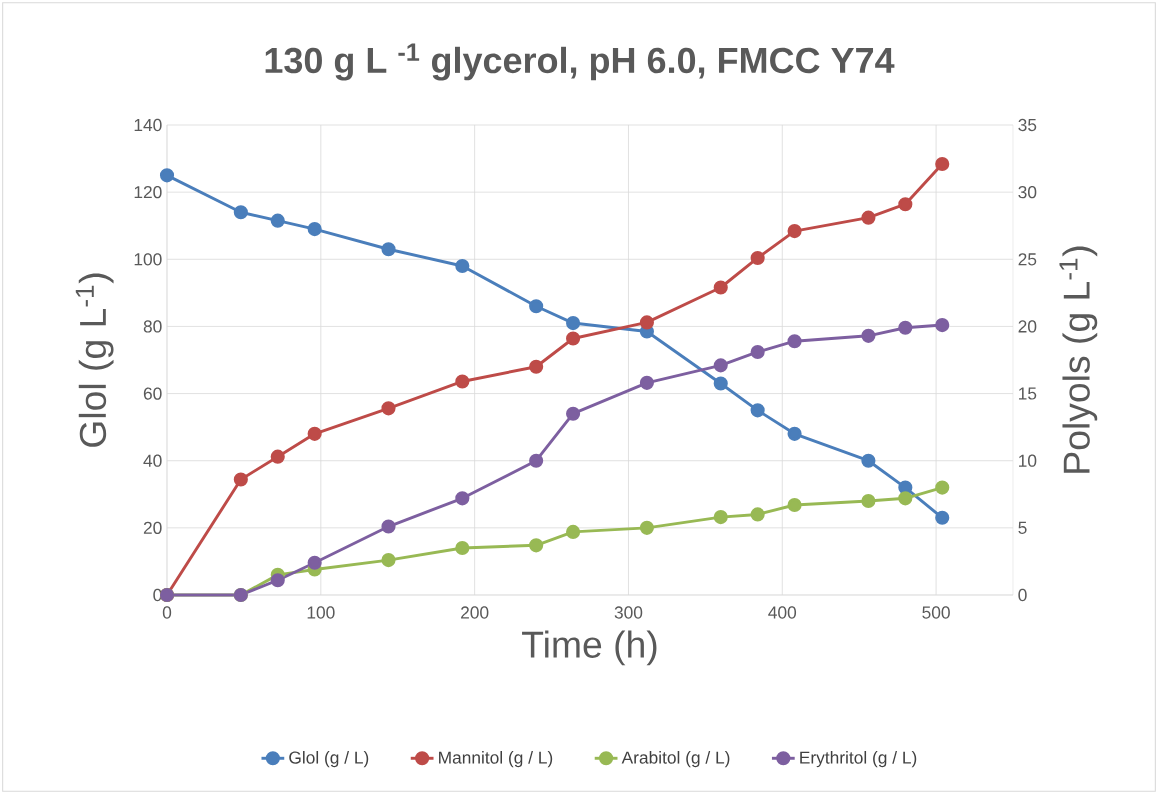 The height and width of the screenshot is (794, 1158). Describe the element at coordinates (1027, 125) in the screenshot. I see `y2-tick-label: 35` at that location.